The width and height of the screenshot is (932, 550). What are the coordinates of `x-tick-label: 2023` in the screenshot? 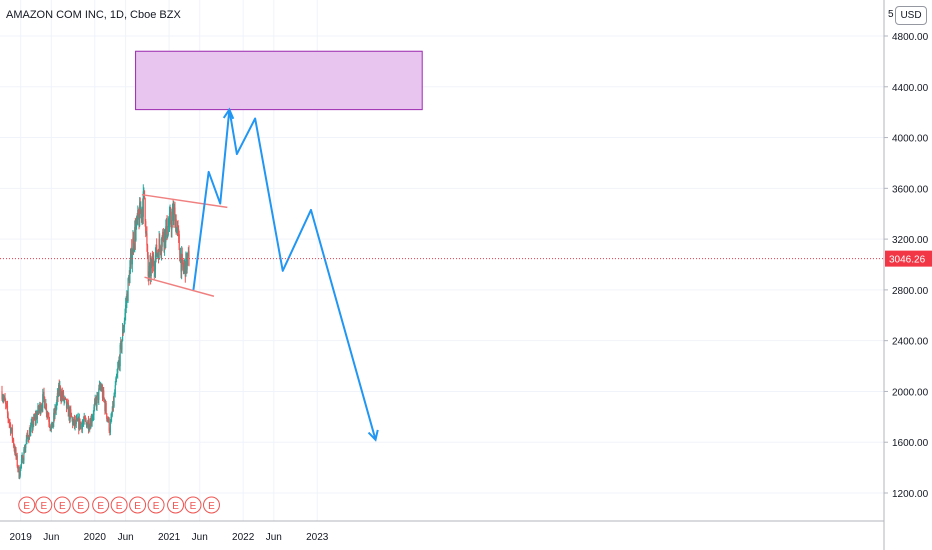 It's located at (317, 537).